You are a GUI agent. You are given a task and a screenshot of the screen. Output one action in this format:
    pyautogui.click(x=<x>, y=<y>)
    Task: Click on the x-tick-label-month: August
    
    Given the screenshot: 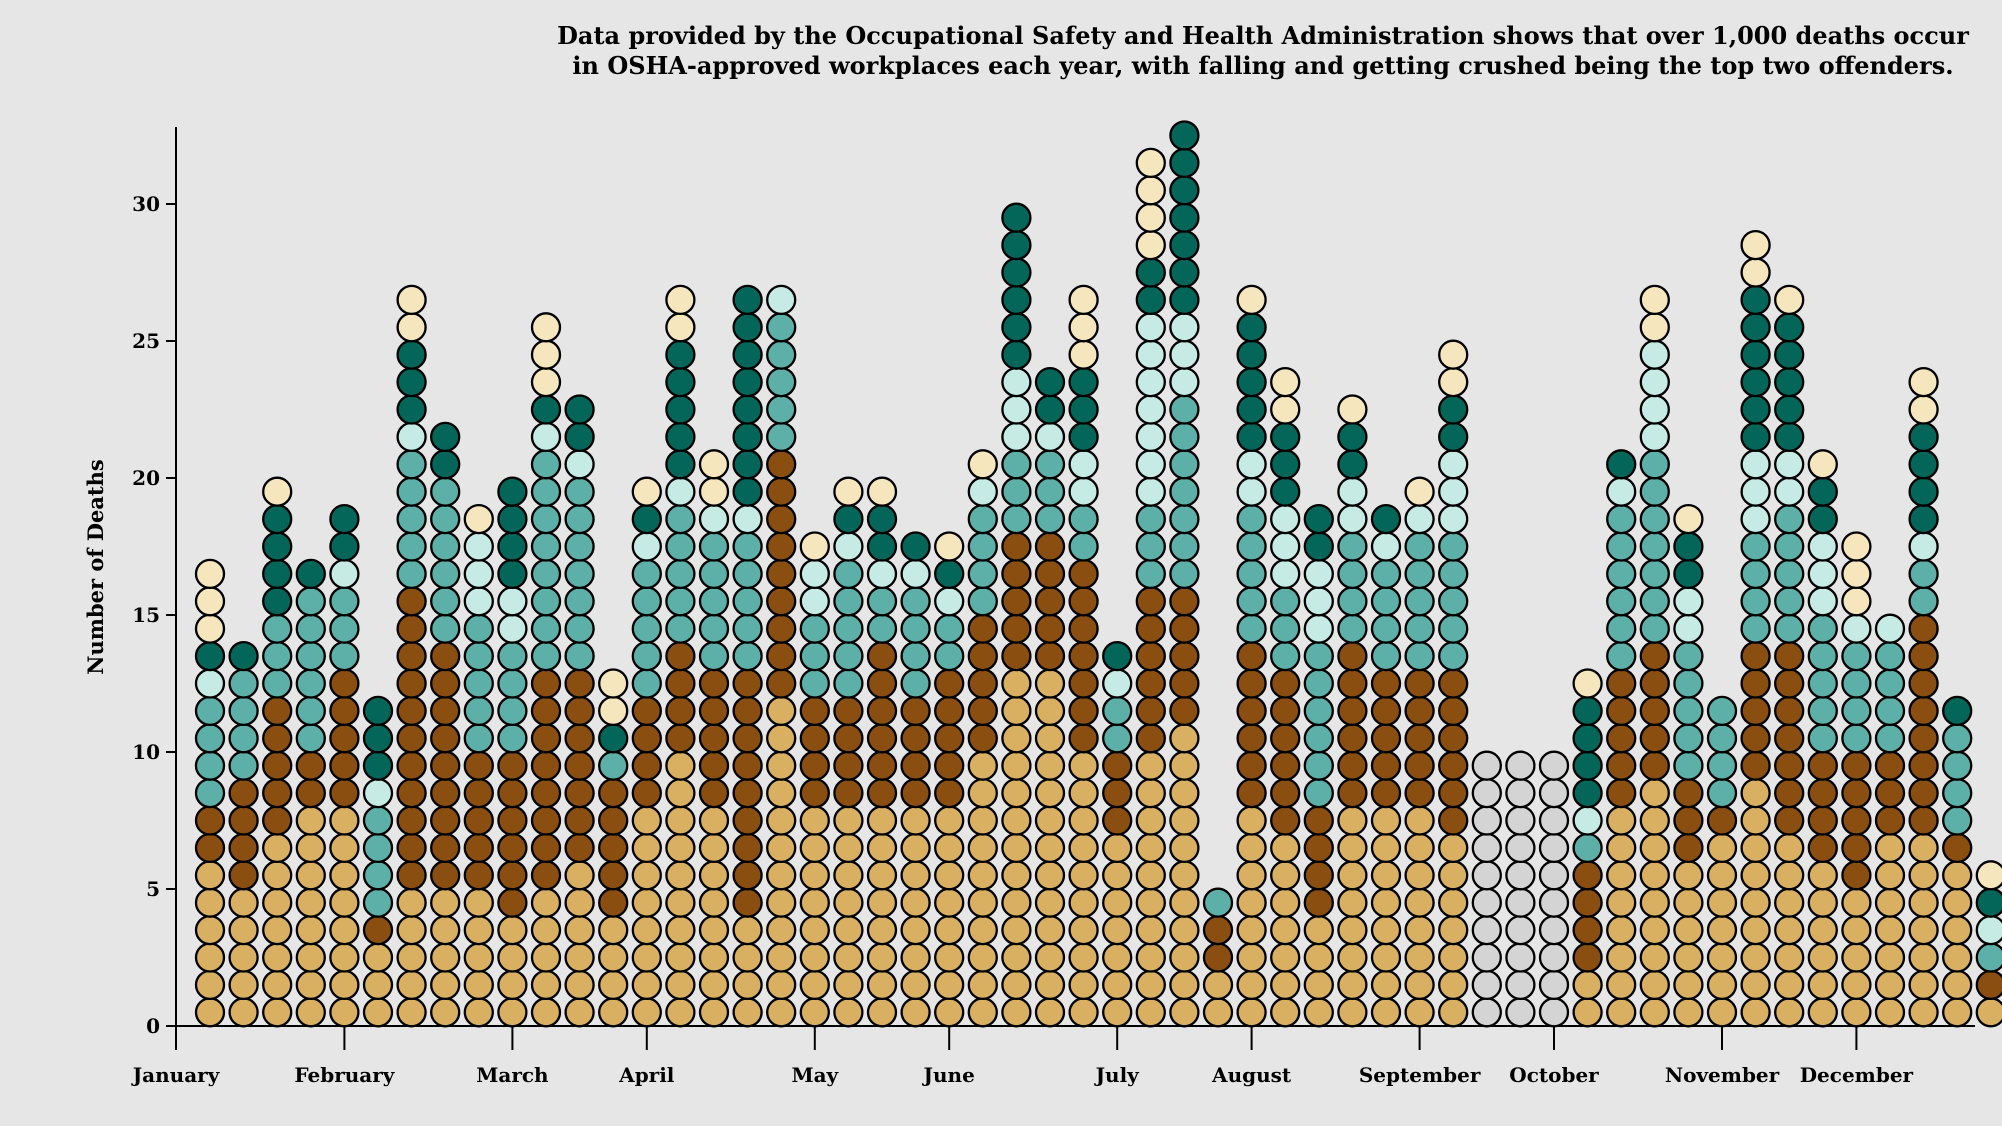 What is the action you would take?
    pyautogui.click(x=1251, y=1075)
    